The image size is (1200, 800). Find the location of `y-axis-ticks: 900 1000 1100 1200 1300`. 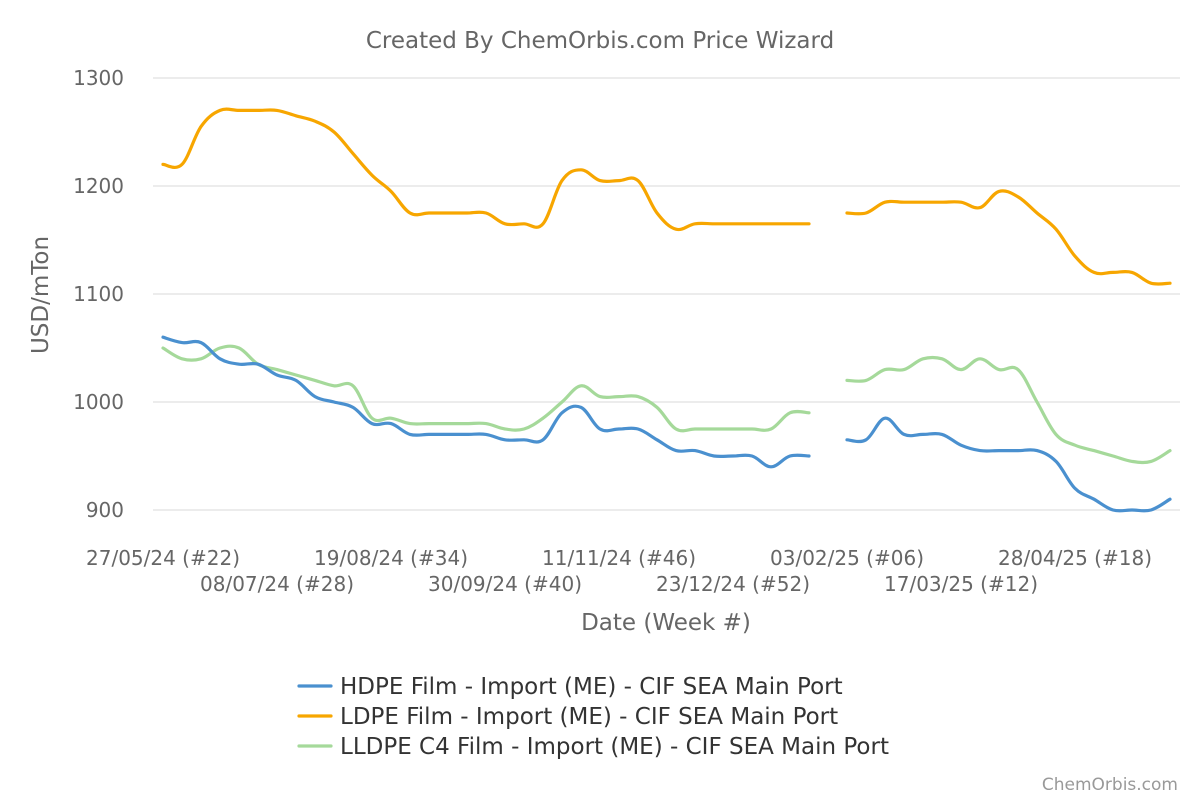

y-axis-ticks: 900 1000 1100 1200 1300 is located at coordinates (98, 294).